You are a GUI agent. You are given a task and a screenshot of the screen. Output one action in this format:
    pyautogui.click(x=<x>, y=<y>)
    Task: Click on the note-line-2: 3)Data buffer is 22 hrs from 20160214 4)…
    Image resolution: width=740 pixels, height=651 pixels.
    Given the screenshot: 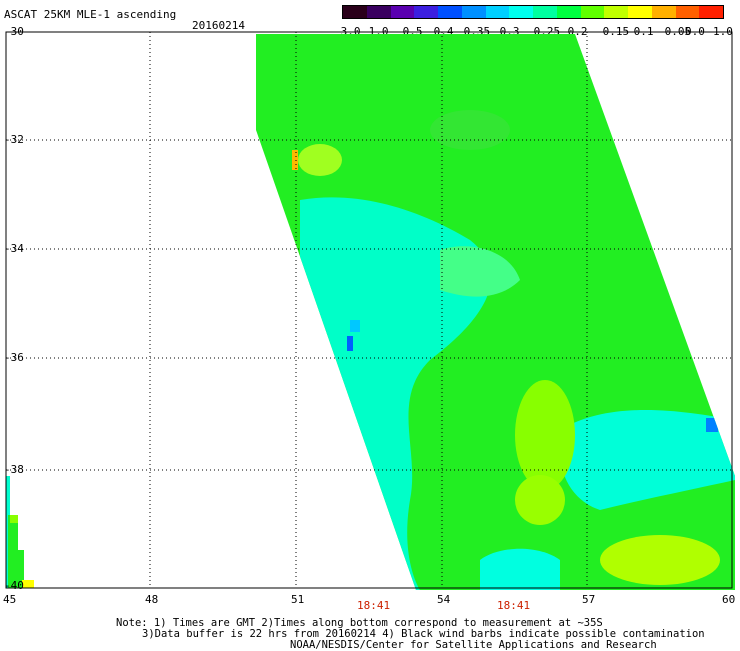 What is the action you would take?
    pyautogui.click(x=423, y=634)
    